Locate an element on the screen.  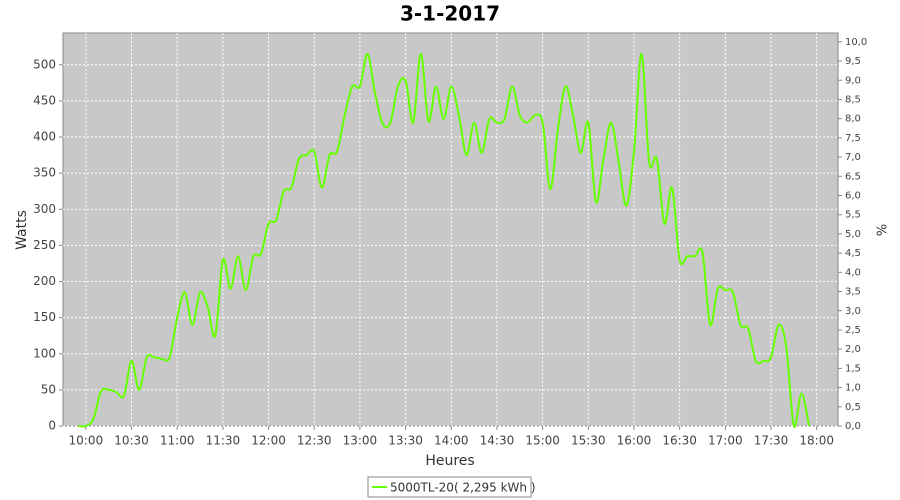
x-tick-label: 15:30 is located at coordinates (588, 441).